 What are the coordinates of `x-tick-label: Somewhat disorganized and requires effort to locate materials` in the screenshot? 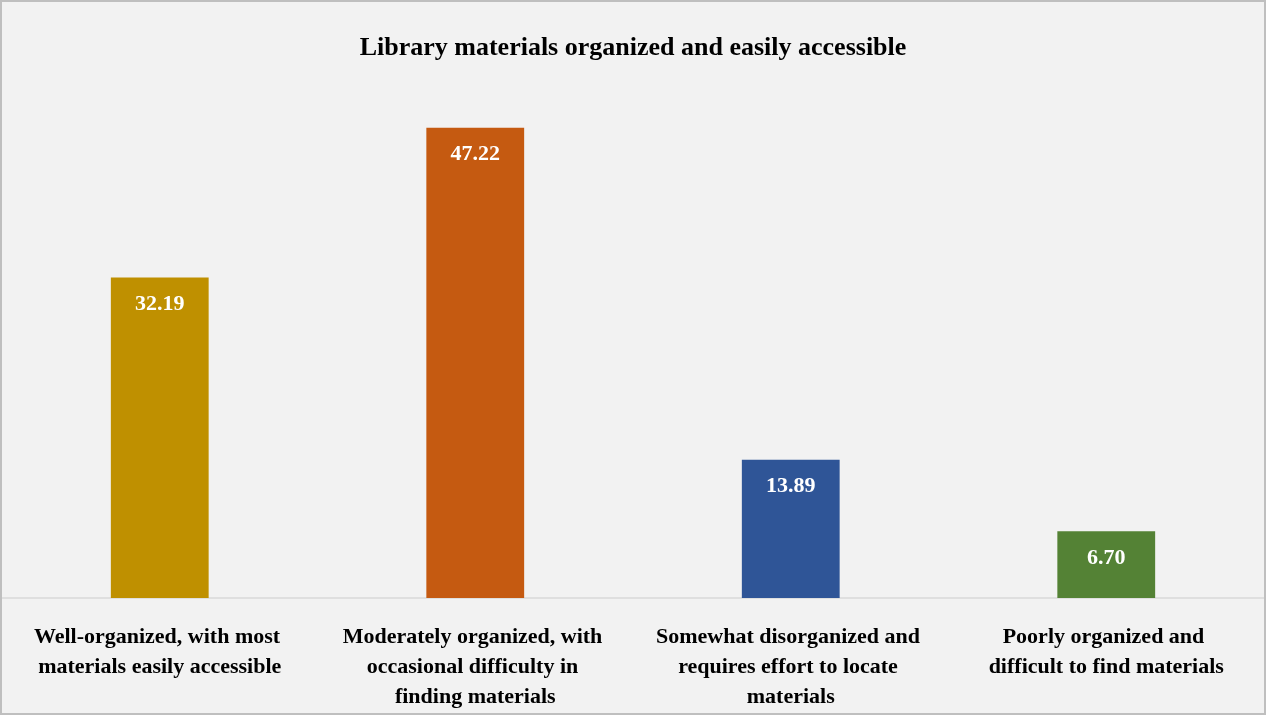 It's located at (790, 665).